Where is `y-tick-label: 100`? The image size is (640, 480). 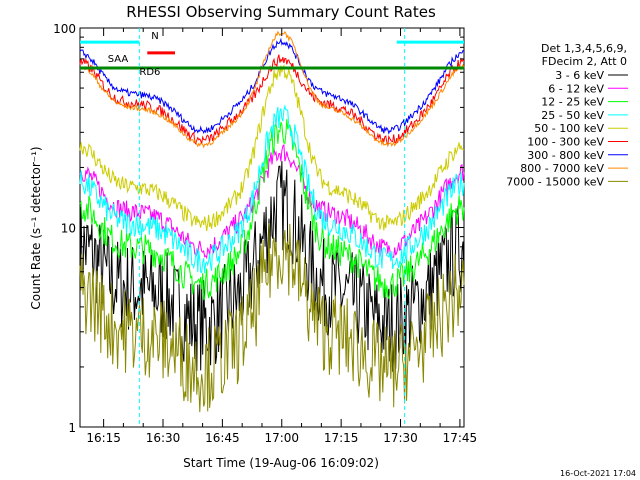
y-tick-label: 100 is located at coordinates (64, 29).